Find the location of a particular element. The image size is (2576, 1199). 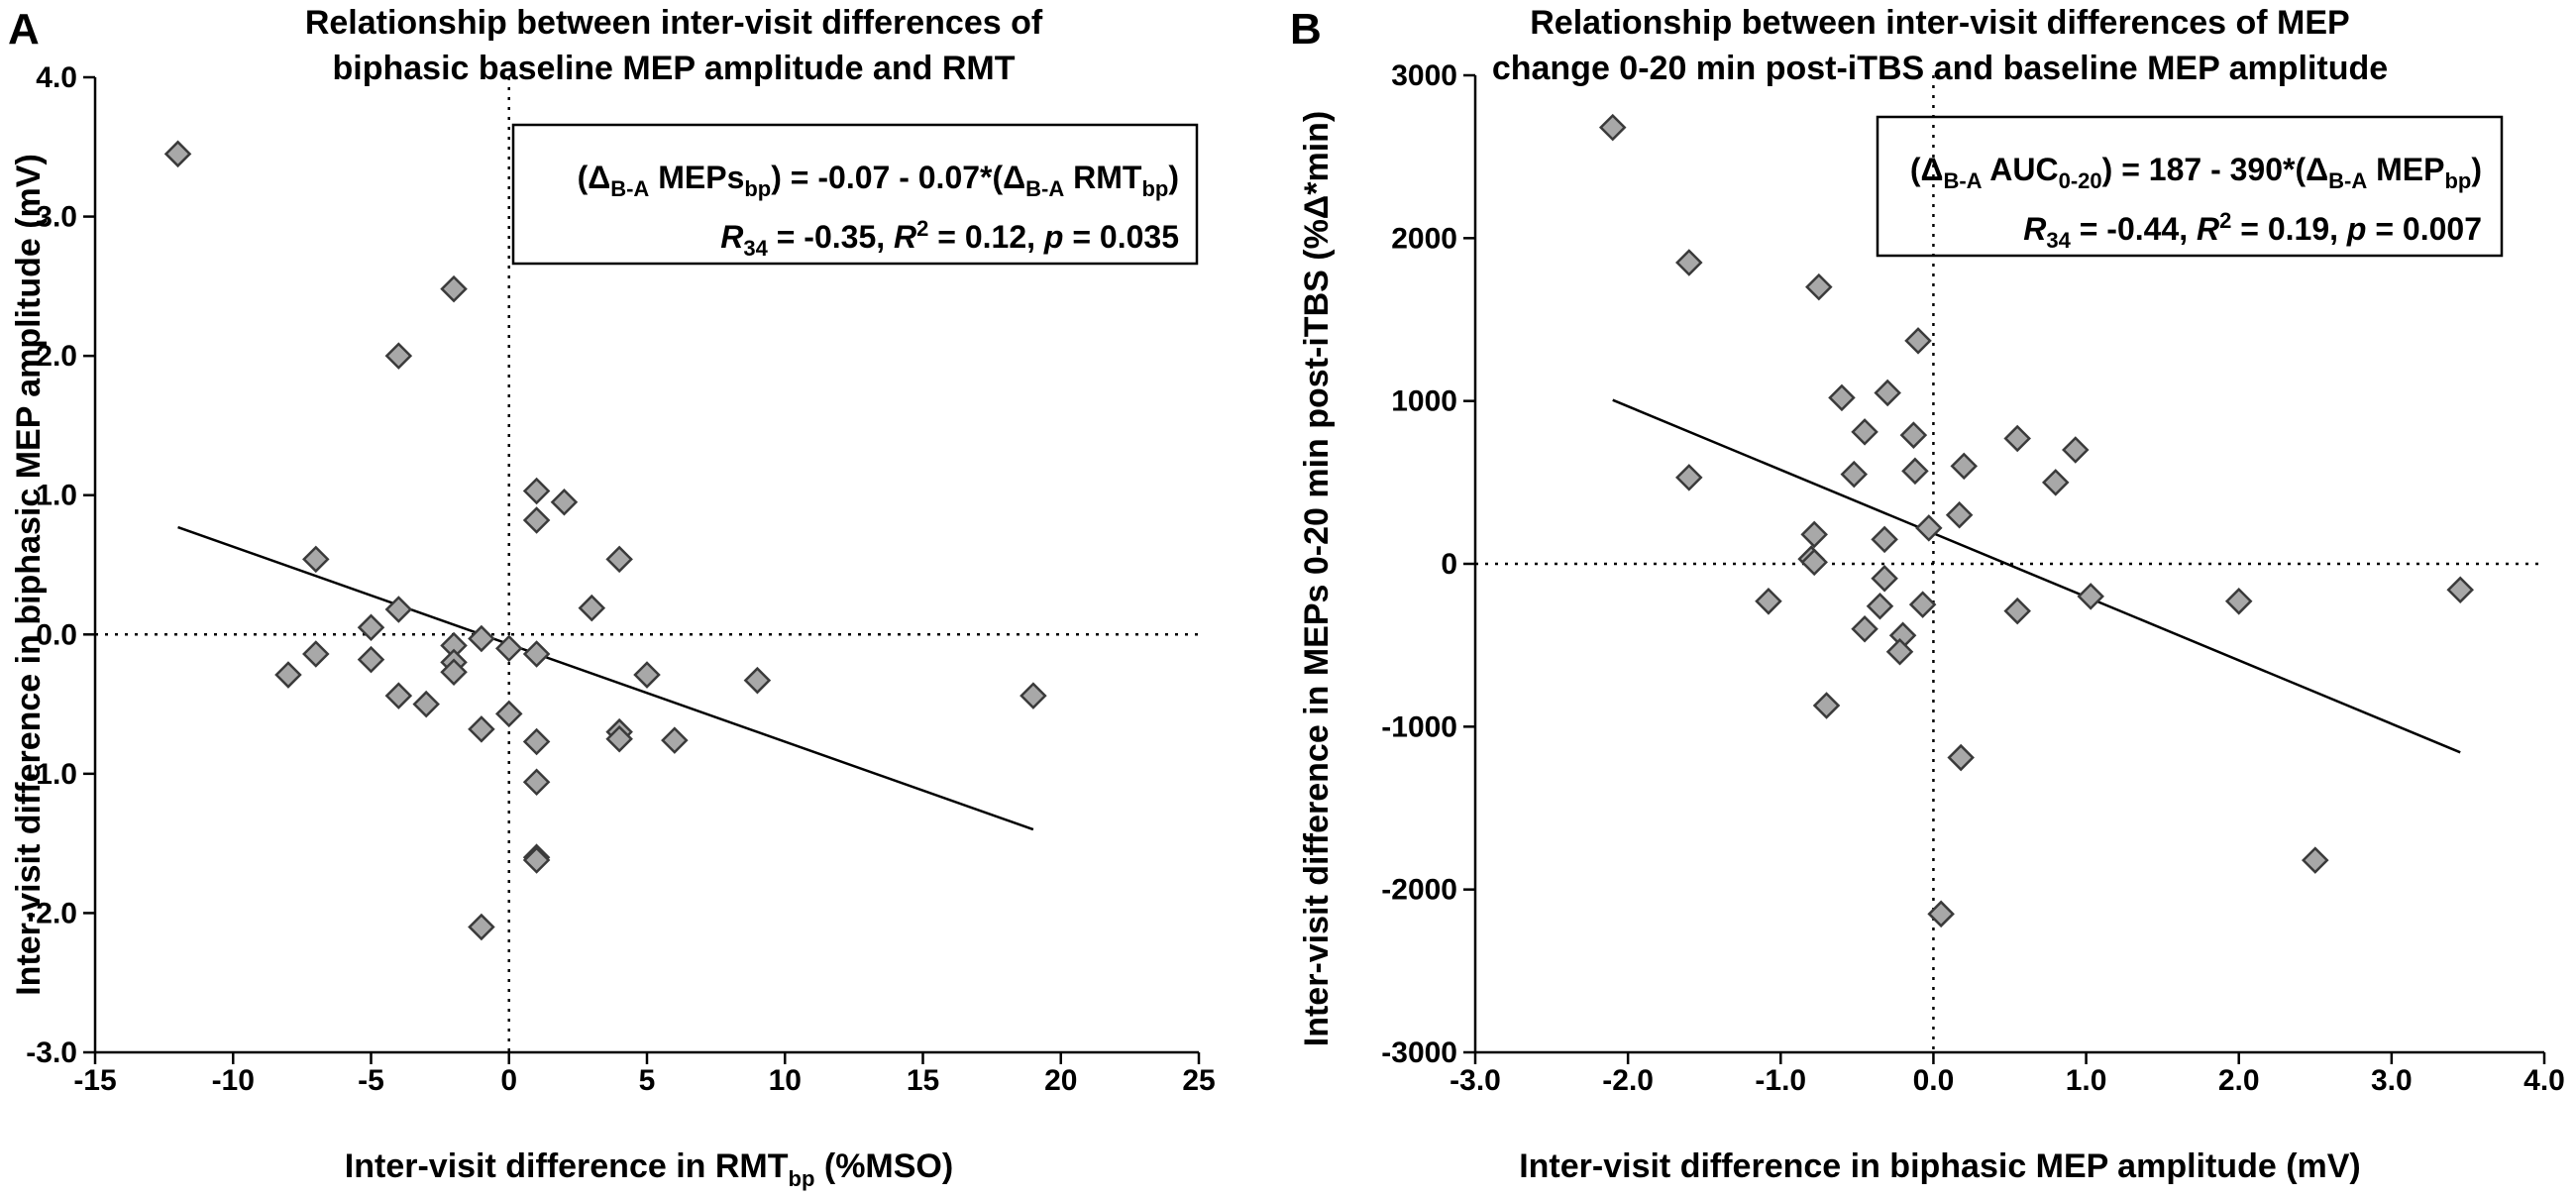

panel-b-x-tick-label: 1.0 is located at coordinates (2086, 1080).